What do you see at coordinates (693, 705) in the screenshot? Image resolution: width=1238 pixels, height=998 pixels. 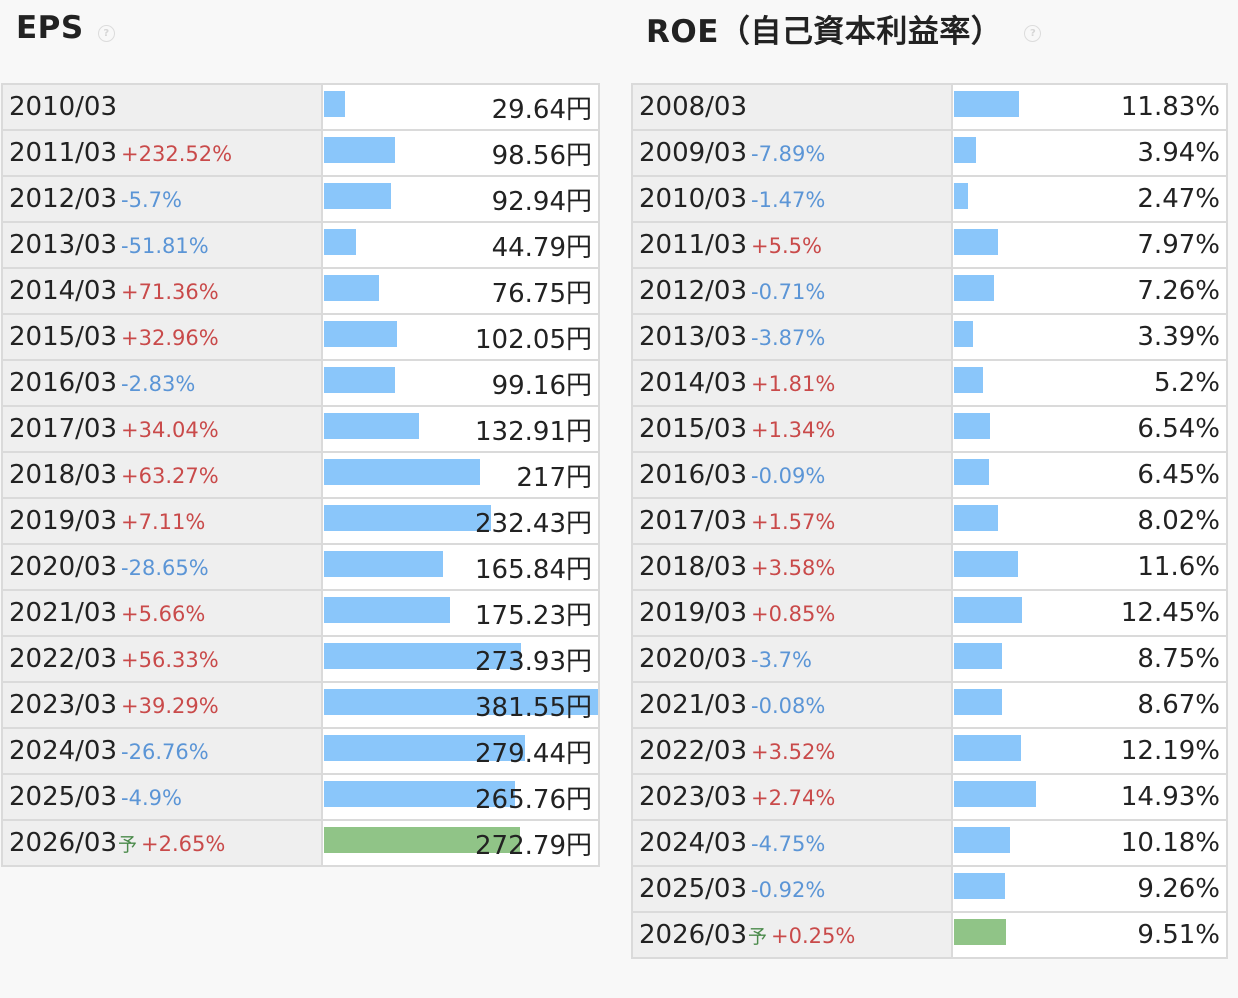 I see `year-label: 2021/03` at bounding box center [693, 705].